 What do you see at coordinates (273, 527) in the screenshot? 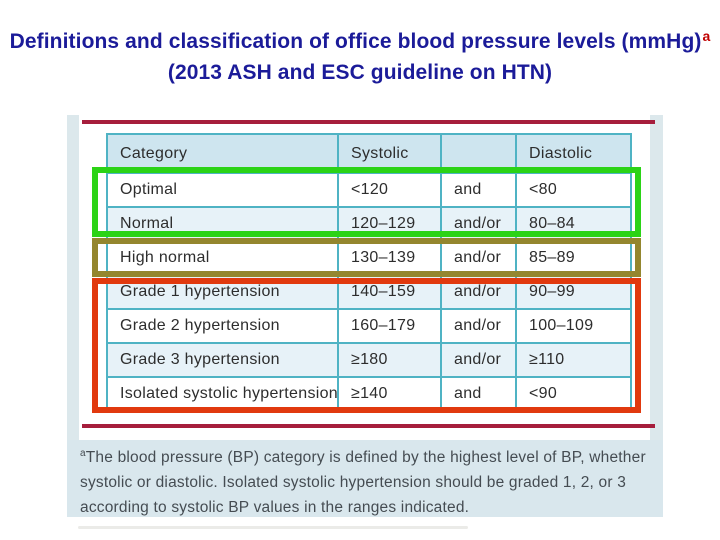
I see `scan-artifact-line` at bounding box center [273, 527].